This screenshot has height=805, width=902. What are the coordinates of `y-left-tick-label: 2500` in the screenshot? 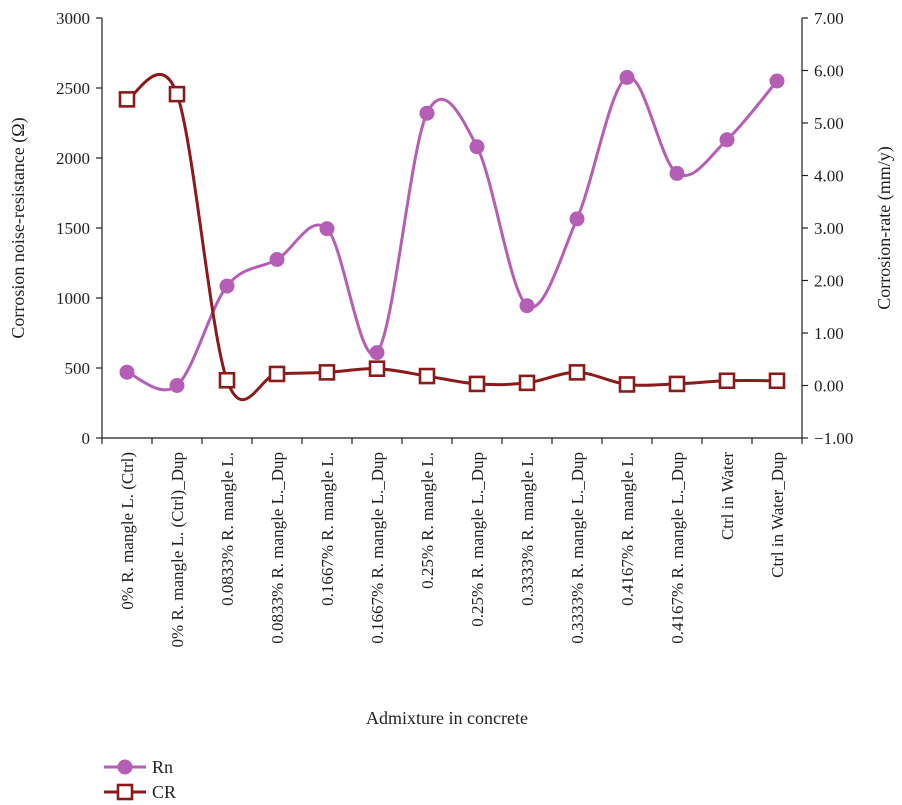 It's located at (73, 88).